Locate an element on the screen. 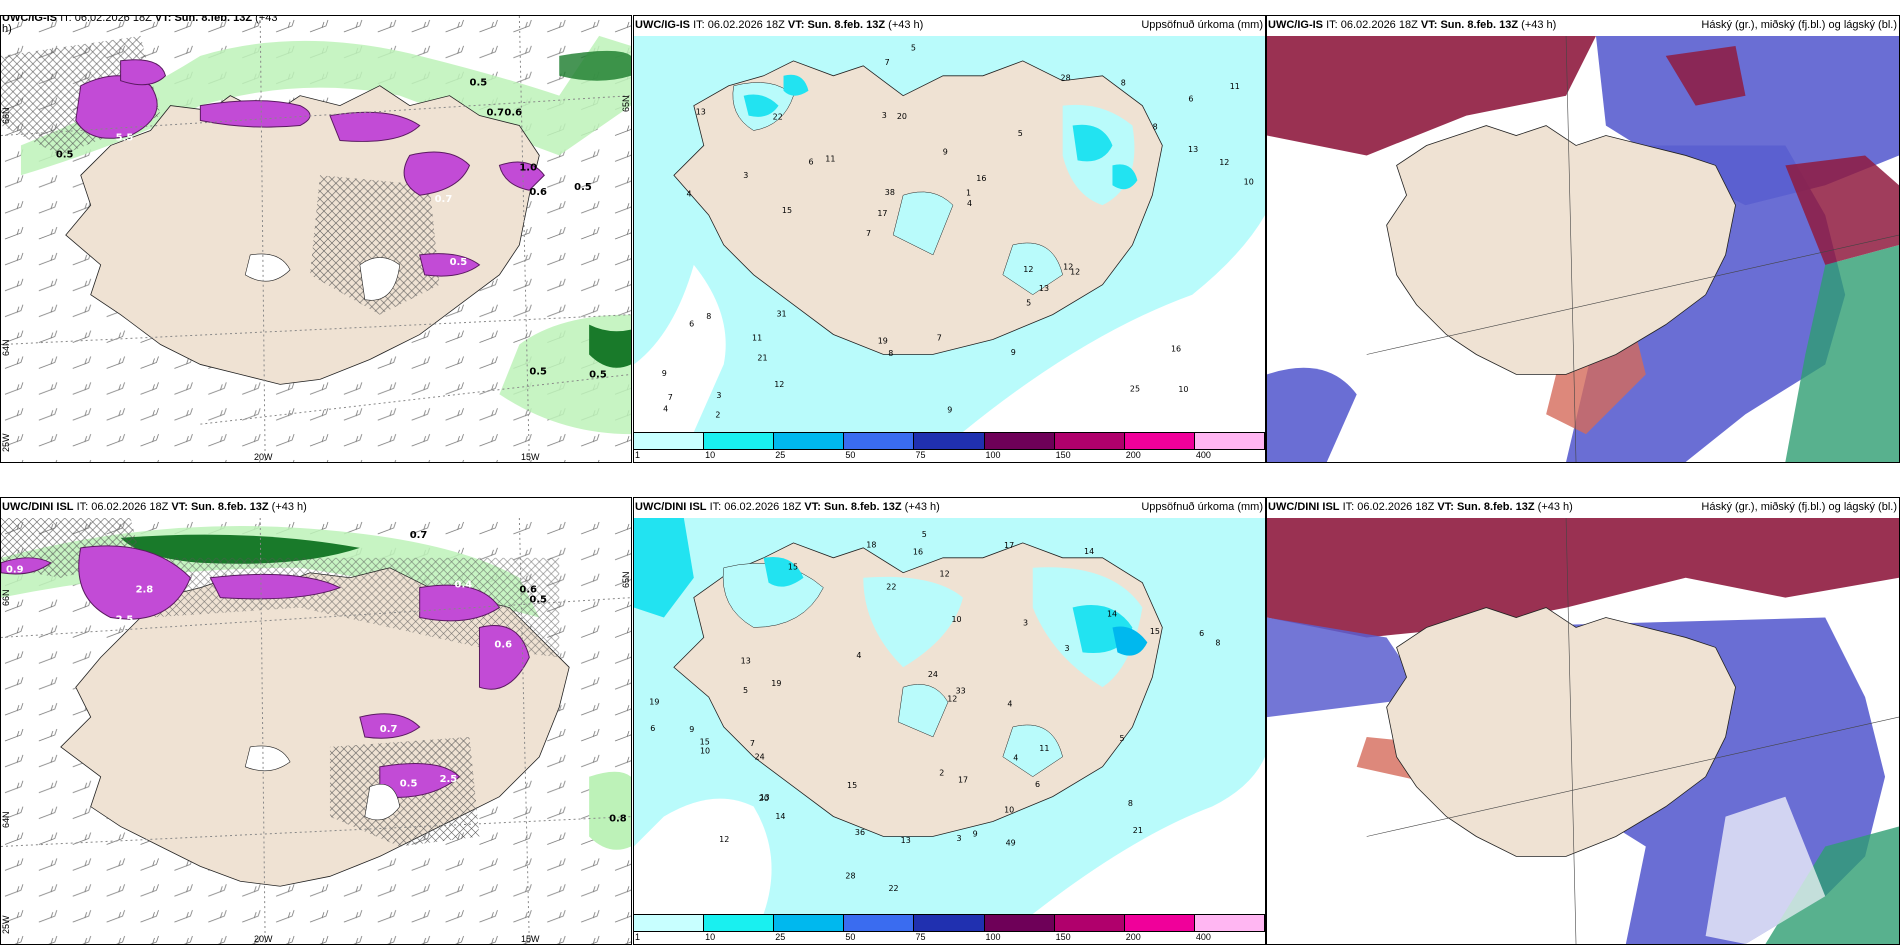 This screenshot has width=1900, height=950. precip-value: 38 is located at coordinates (890, 192).